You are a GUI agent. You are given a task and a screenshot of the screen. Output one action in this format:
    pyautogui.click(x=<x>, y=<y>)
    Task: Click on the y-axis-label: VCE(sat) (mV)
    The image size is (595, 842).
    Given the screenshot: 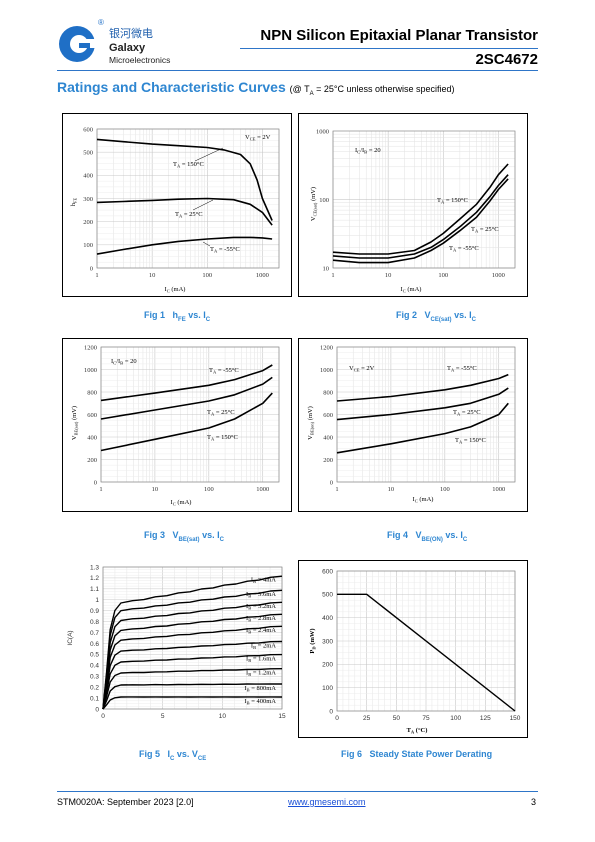 What is the action you would take?
    pyautogui.click(x=314, y=204)
    